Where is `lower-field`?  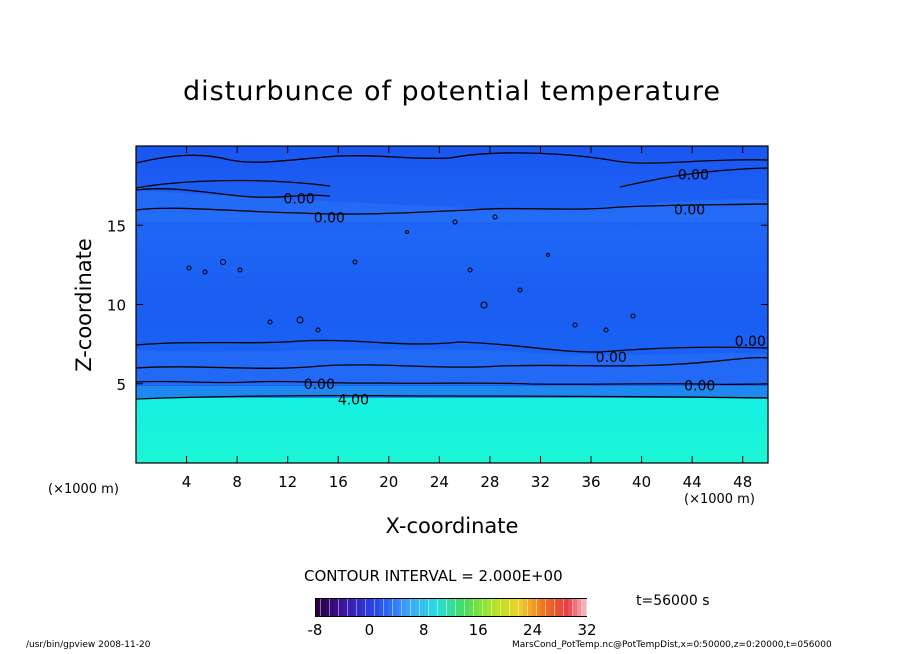 lower-field is located at coordinates (452, 430).